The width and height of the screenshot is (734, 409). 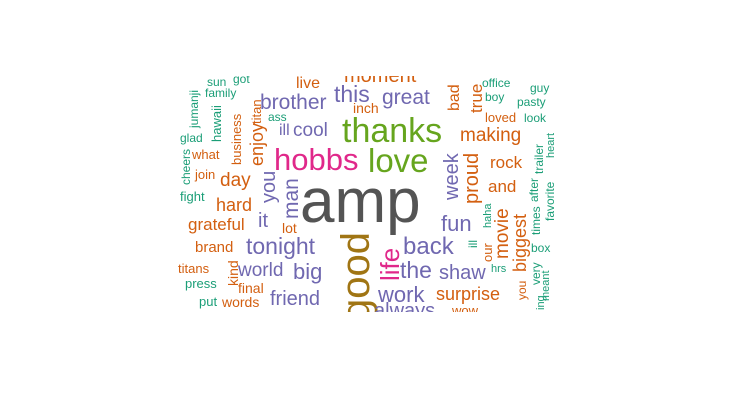 I want to click on word: got, so click(x=241, y=81).